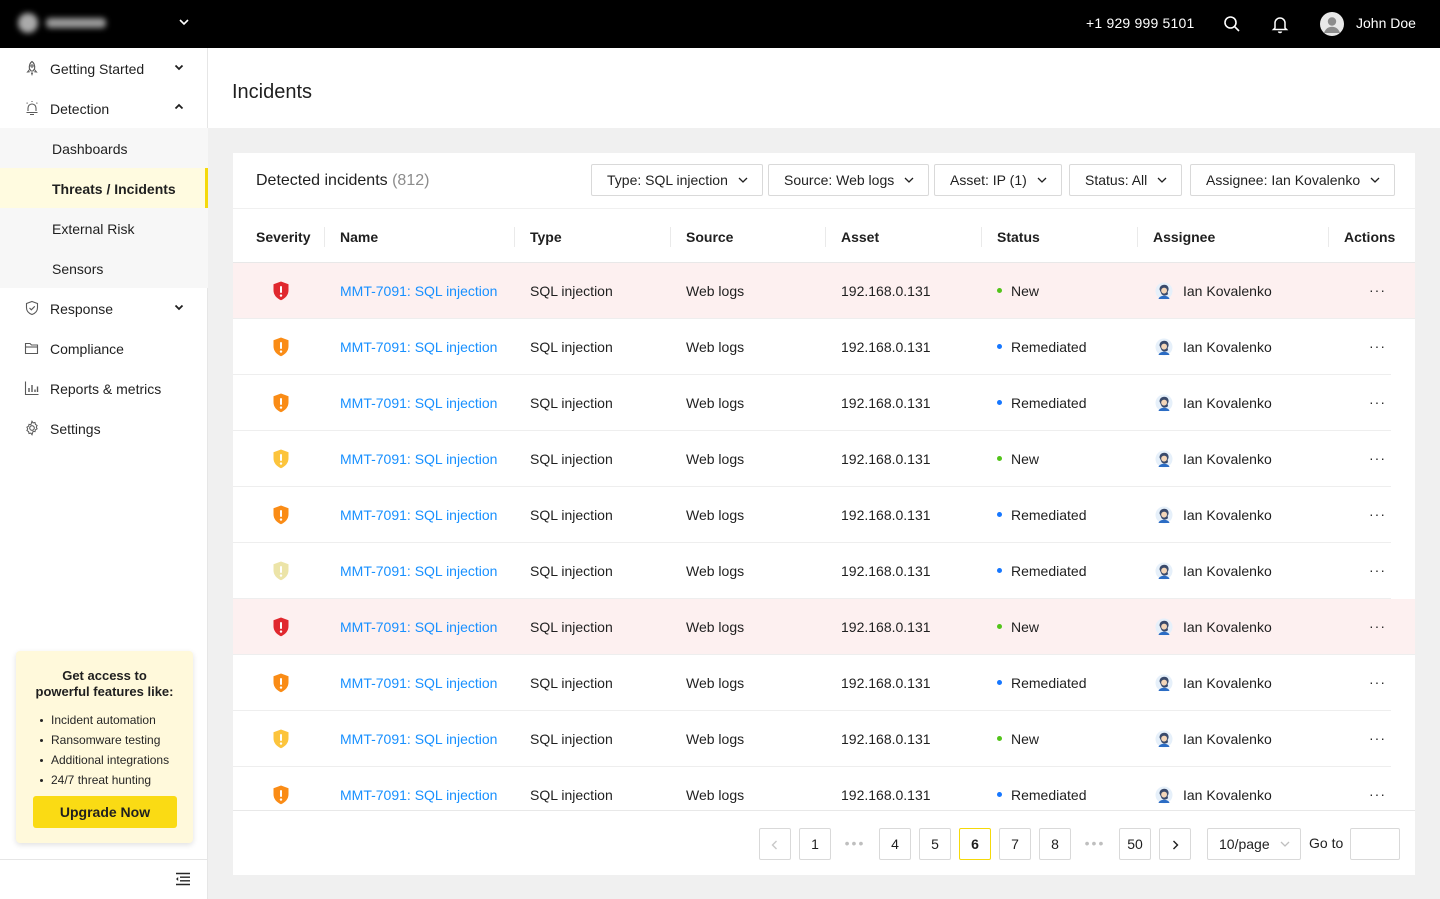  Describe the element at coordinates (103, 780) in the screenshot. I see `promo-feature: 24/7 threat hunting` at that location.